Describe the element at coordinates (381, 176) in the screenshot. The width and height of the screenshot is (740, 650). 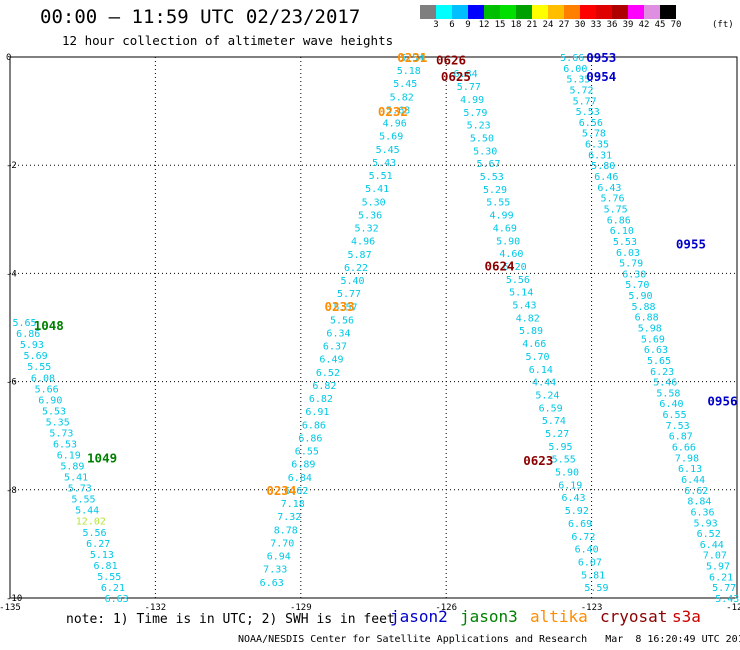
I see `wave-height-value: 5.51` at that location.